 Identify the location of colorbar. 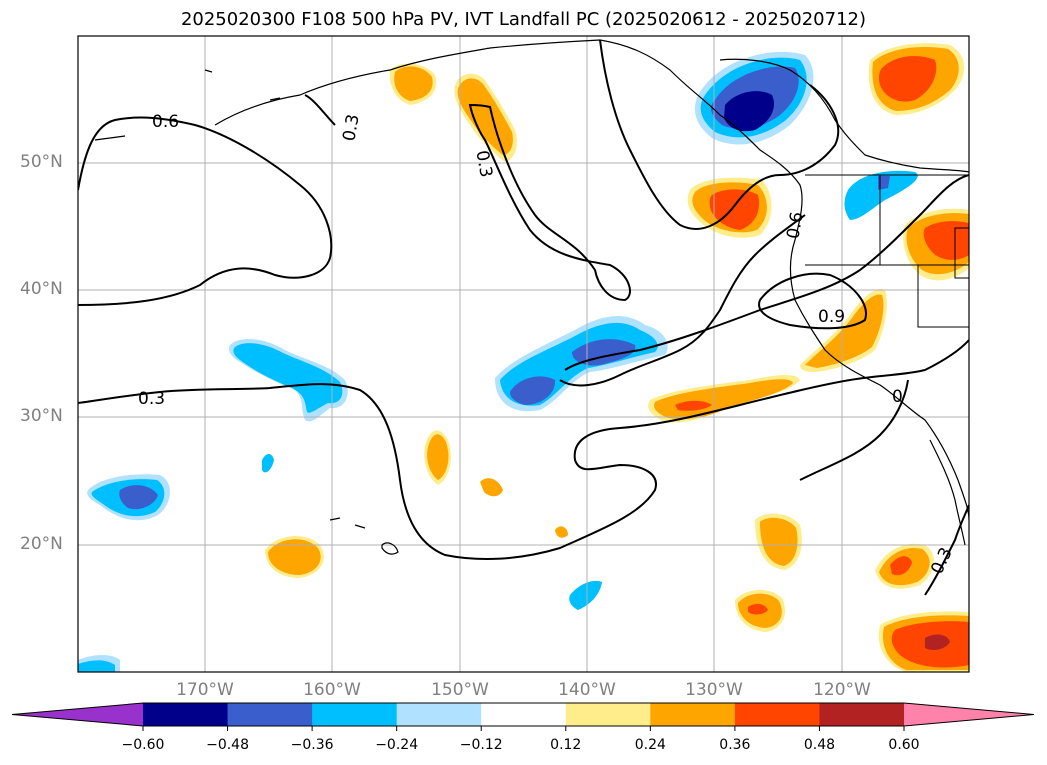
(523, 716).